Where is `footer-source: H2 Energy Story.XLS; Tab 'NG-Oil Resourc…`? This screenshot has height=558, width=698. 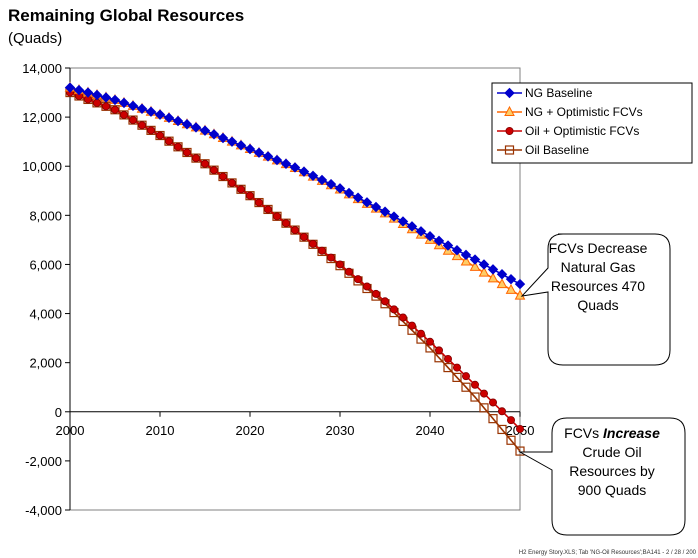
footer-source: H2 Energy Story.XLS; Tab 'NG-Oil Resourc… is located at coordinates (607, 553).